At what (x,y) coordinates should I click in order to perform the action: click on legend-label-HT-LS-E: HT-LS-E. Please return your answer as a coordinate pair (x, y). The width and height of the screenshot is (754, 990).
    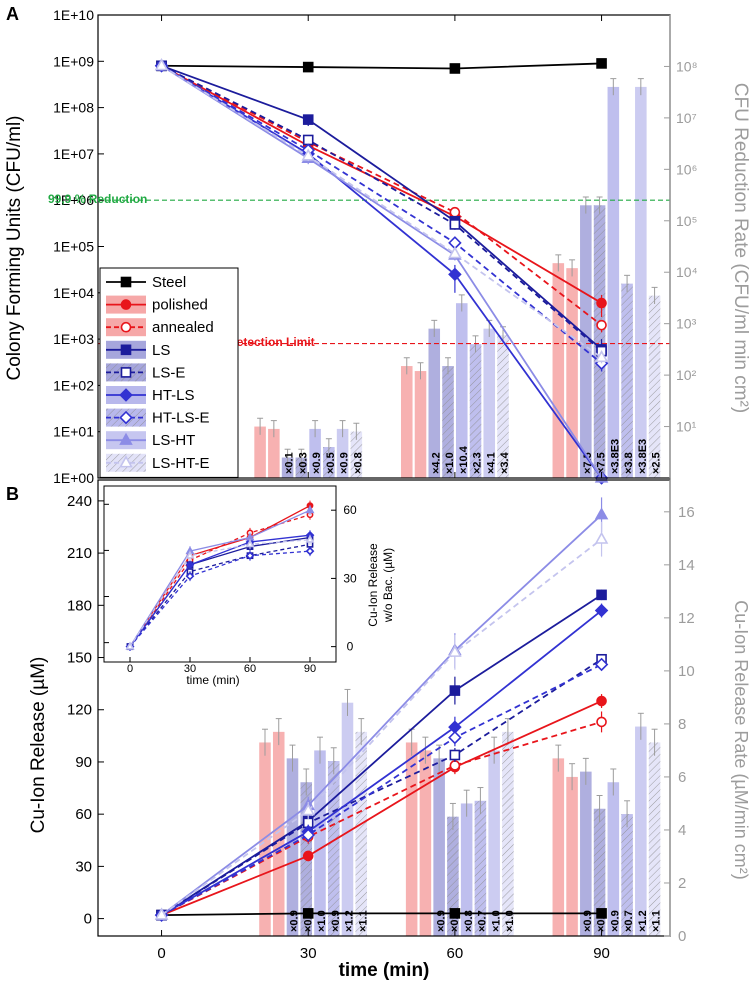
    Looking at the image, I should click on (181, 418).